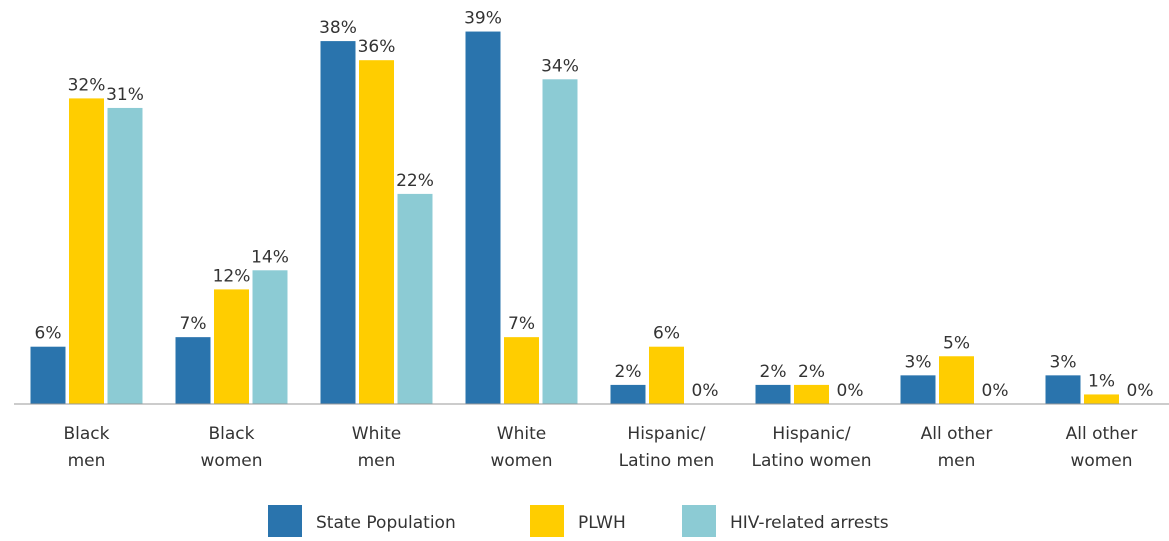  I want to click on value-label: 5%, so click(956, 343).